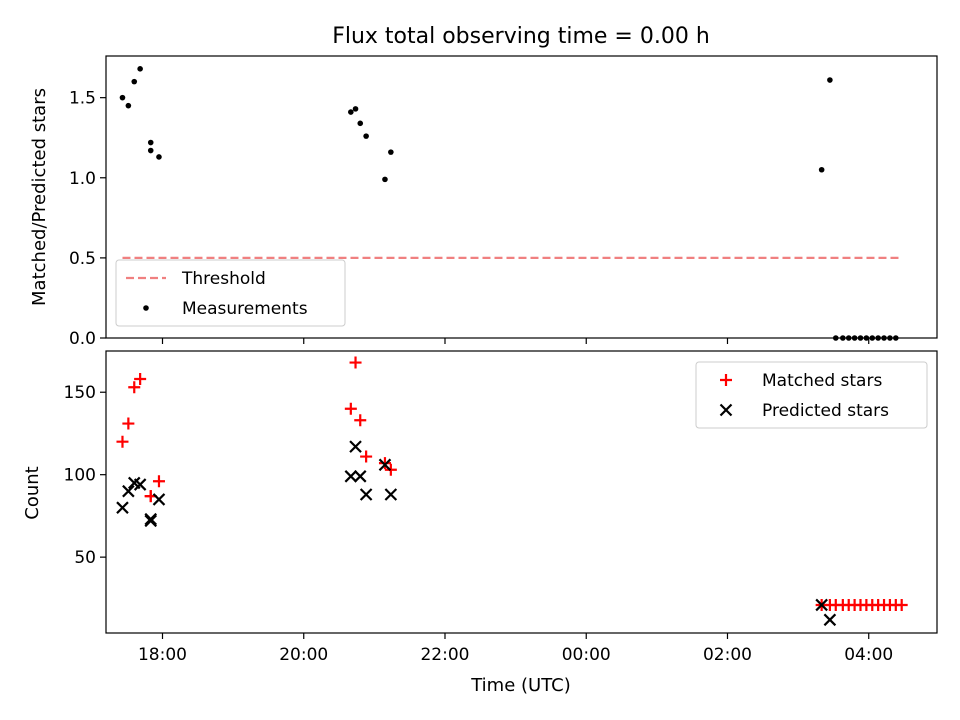  Describe the element at coordinates (80, 393) in the screenshot. I see `y-tick-label: 150` at that location.